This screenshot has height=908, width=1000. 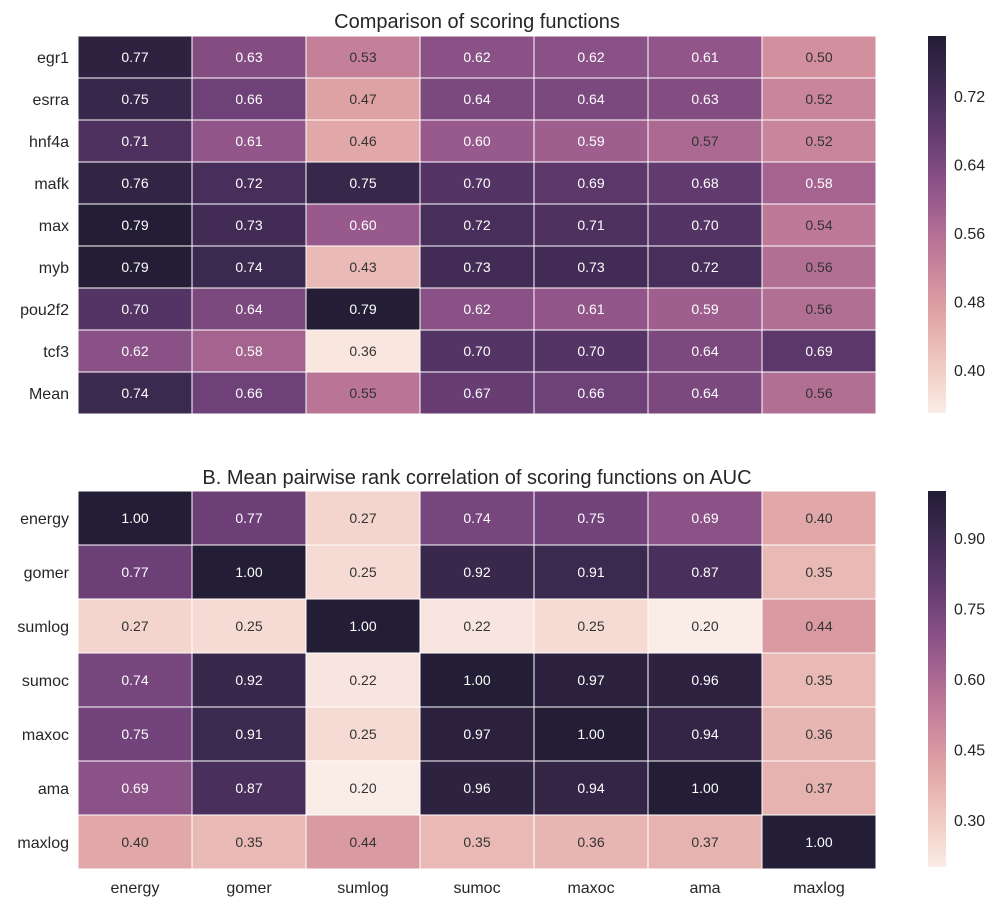 I want to click on row-label: Mean, so click(x=49, y=394).